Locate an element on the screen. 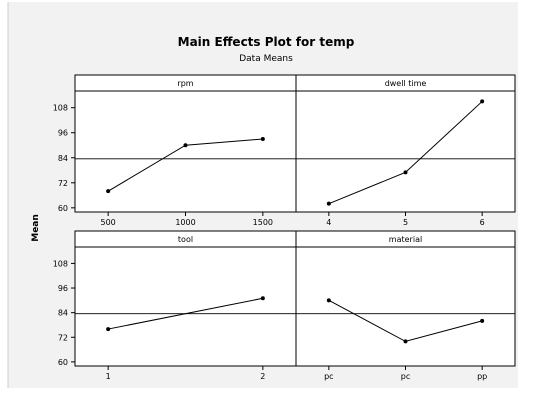 This screenshot has width=534, height=394. x-tick-label: 500 is located at coordinates (108, 222).